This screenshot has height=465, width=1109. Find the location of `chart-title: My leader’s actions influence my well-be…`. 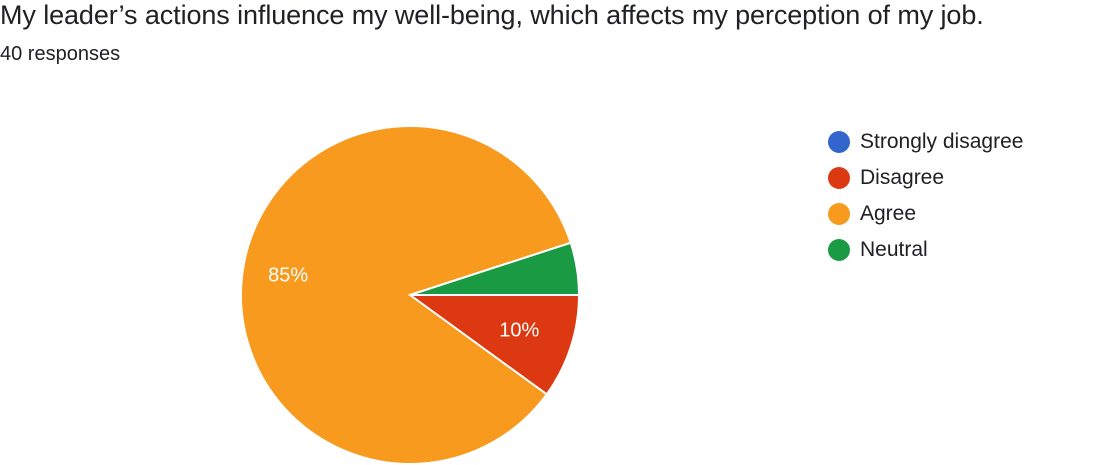

chart-title: My leader’s actions influence my well-be… is located at coordinates (492, 15).